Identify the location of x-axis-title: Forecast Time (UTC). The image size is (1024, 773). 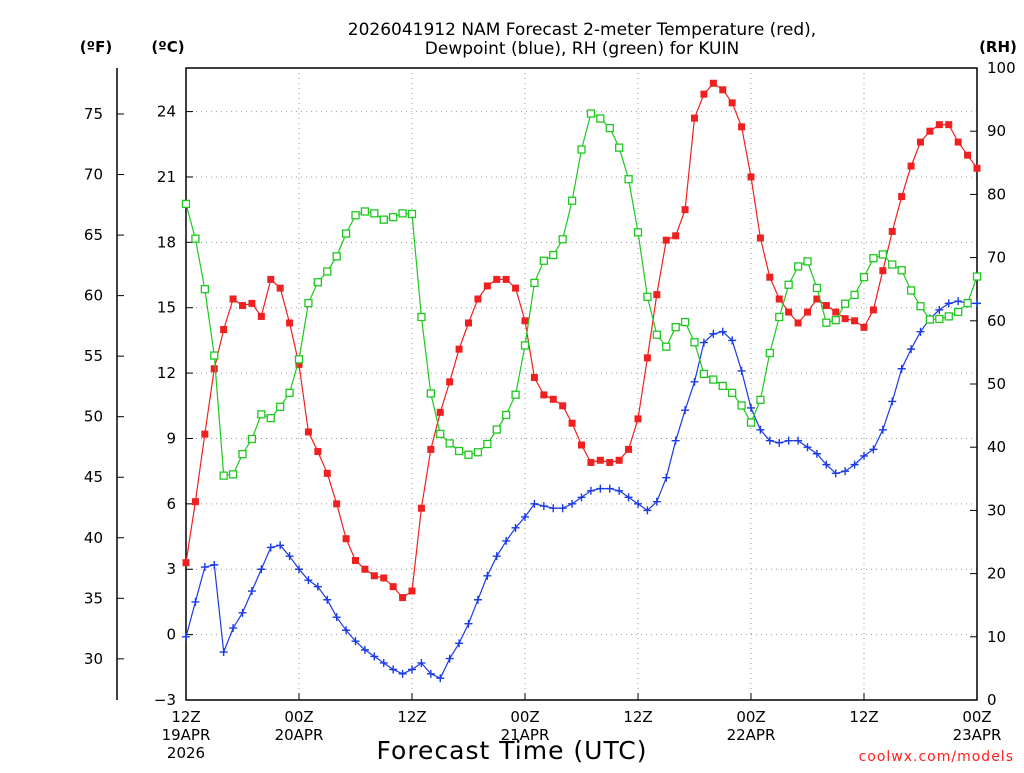
(512, 750).